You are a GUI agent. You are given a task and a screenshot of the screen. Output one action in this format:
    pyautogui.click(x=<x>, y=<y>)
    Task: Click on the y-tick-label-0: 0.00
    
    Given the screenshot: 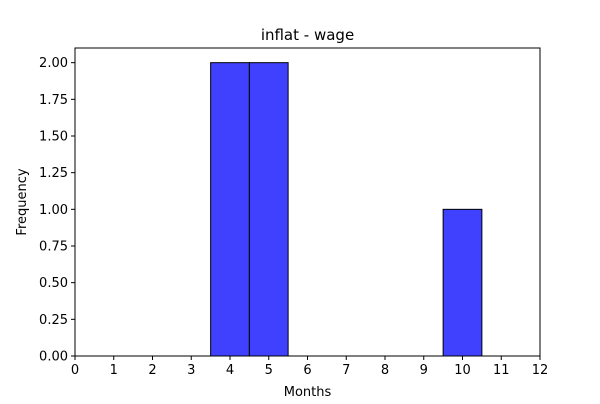 What is the action you would take?
    pyautogui.click(x=53, y=357)
    